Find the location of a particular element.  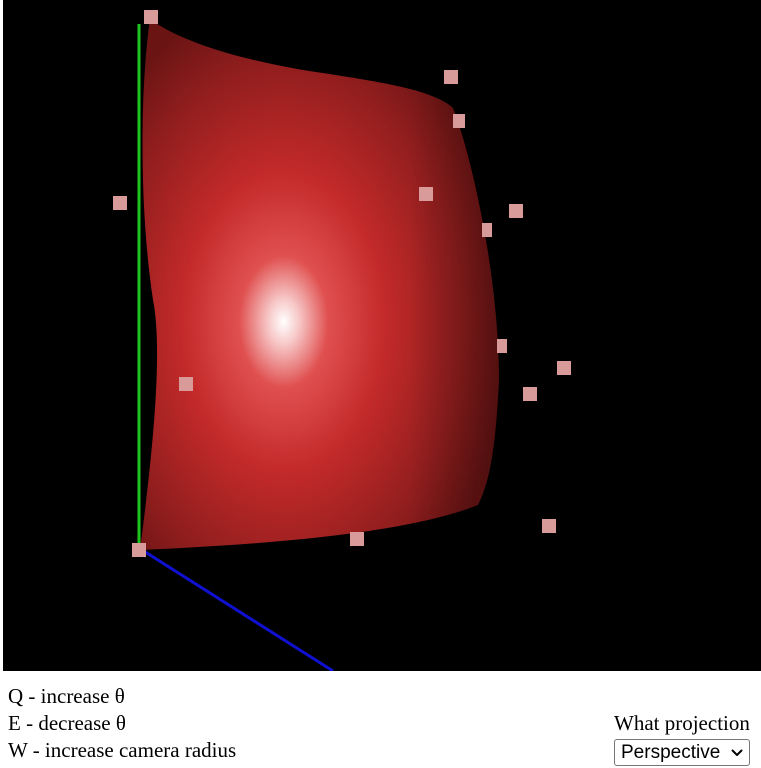

control-hint-increase-camera-radius: W - increase camera radius is located at coordinates (122, 750).